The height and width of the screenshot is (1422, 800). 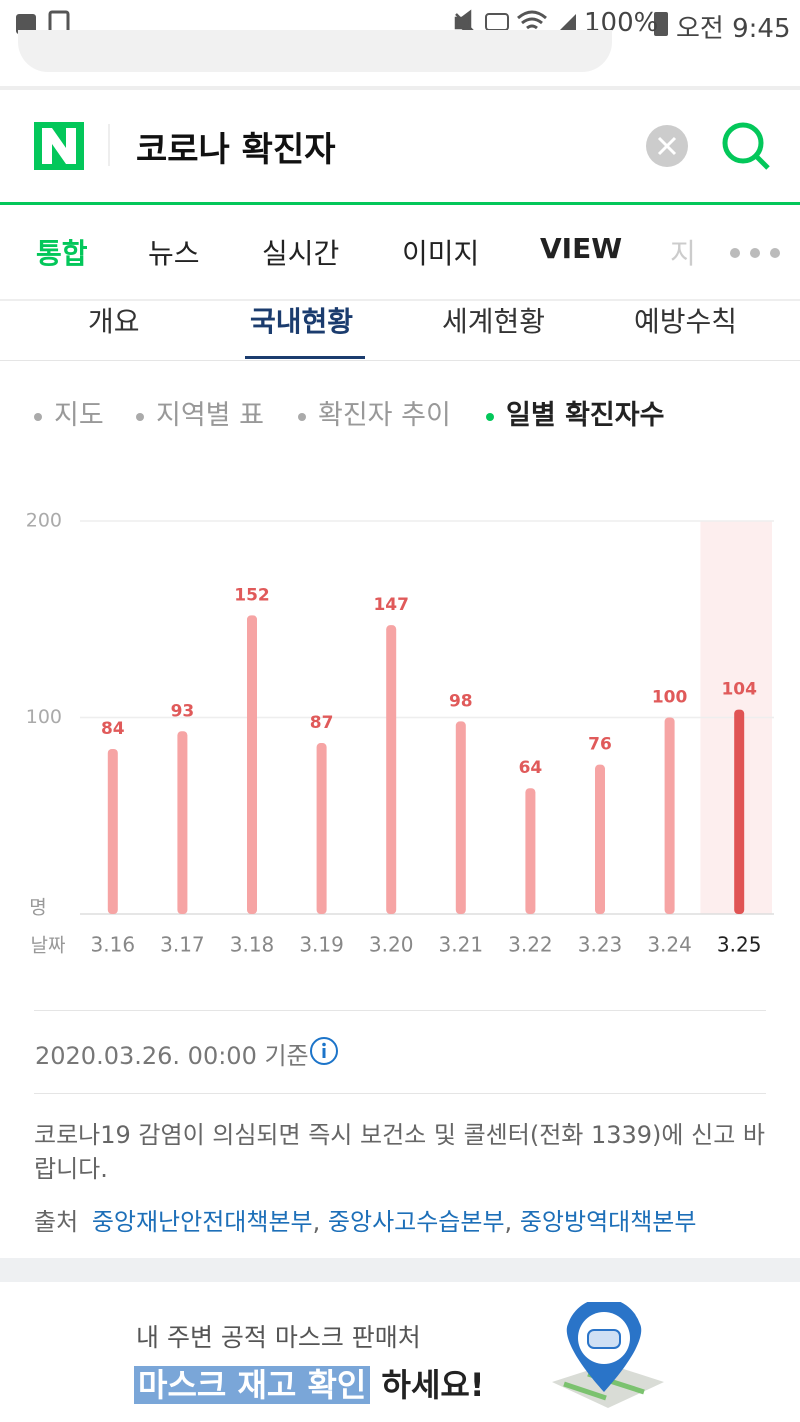 What do you see at coordinates (531, 768) in the screenshot?
I see `value-label: 64` at bounding box center [531, 768].